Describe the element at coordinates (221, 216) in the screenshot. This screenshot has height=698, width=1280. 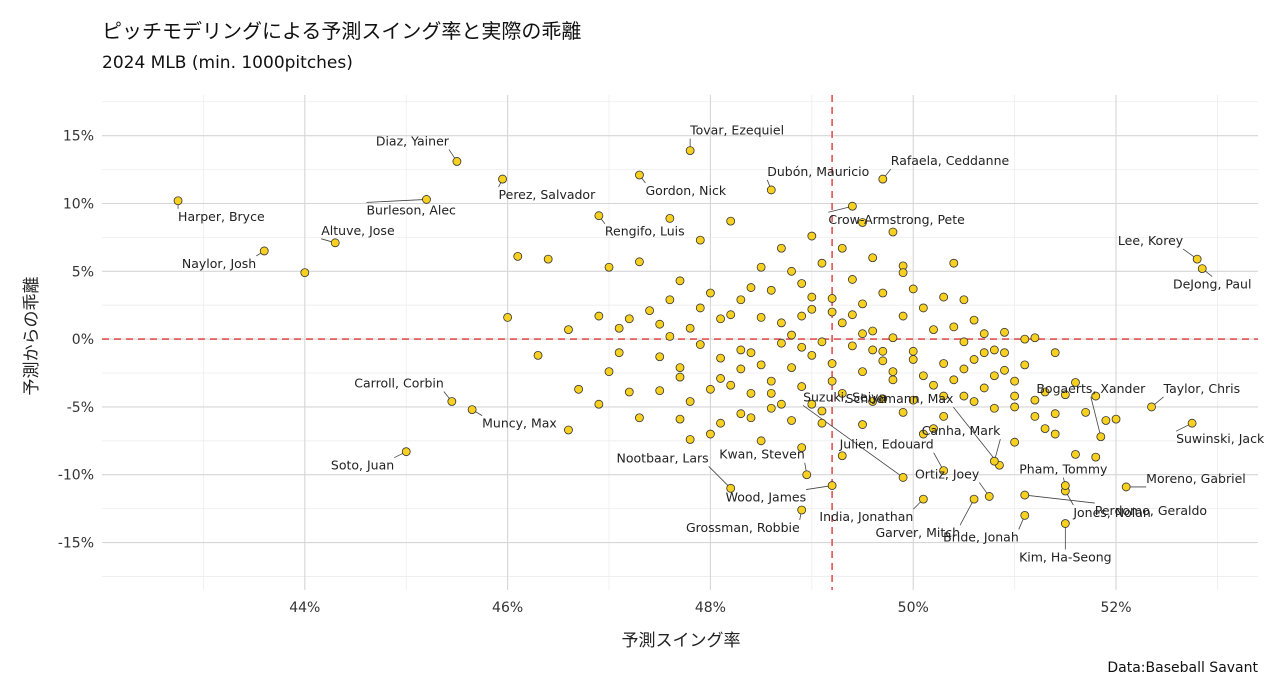
I see `point-label: Harper, Bryce` at that location.